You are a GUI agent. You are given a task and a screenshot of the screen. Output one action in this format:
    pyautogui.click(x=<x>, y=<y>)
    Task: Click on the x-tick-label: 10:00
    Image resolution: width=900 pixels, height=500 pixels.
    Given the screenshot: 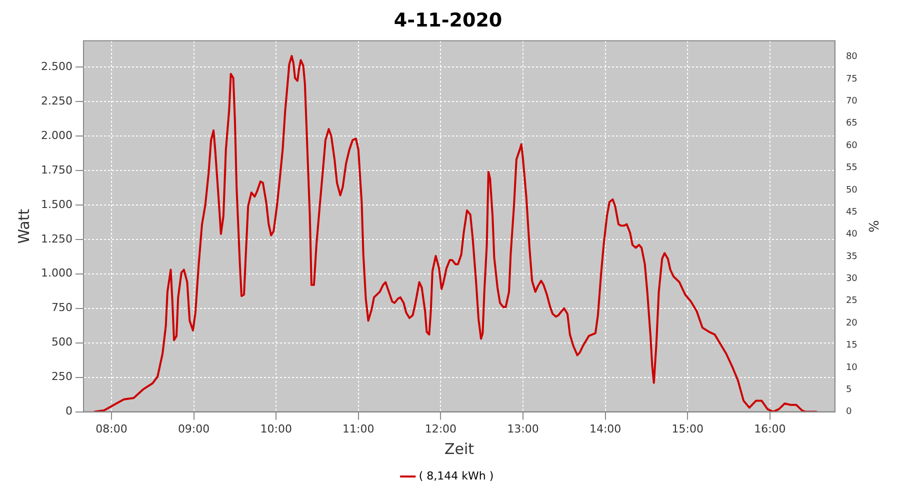 What is the action you would take?
    pyautogui.click(x=276, y=429)
    